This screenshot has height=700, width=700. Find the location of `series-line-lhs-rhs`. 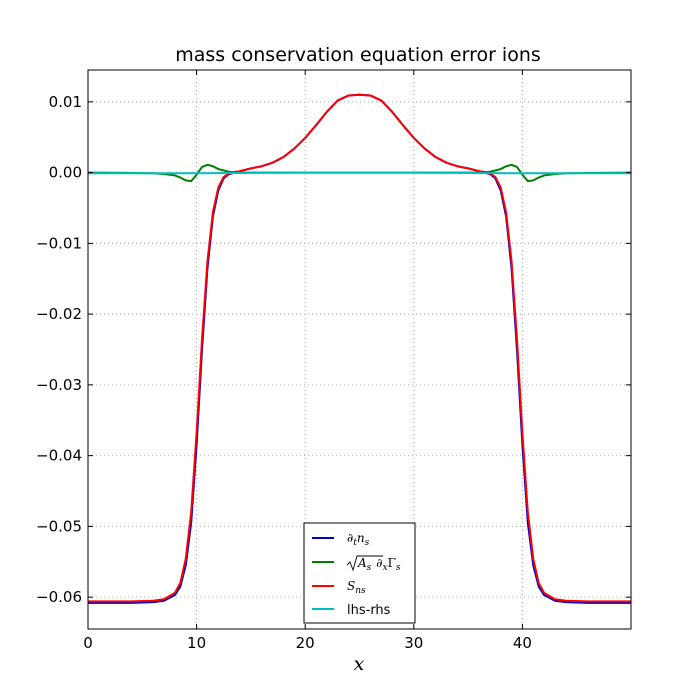

series-line-lhs-rhs is located at coordinates (359, 173).